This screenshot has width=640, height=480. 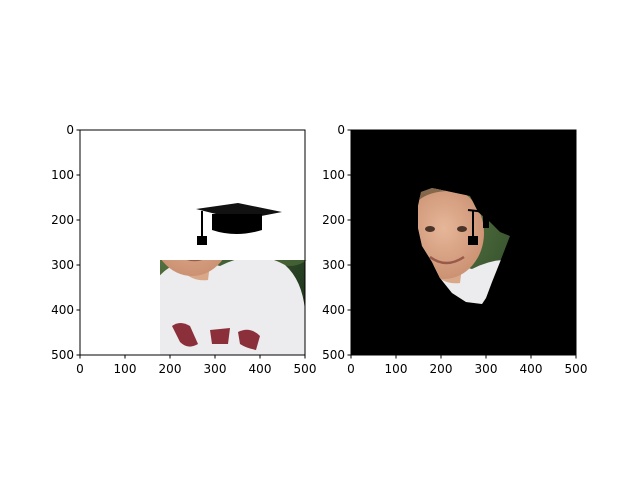 I want to click on right-ytick-label: 200, so click(x=333, y=220).